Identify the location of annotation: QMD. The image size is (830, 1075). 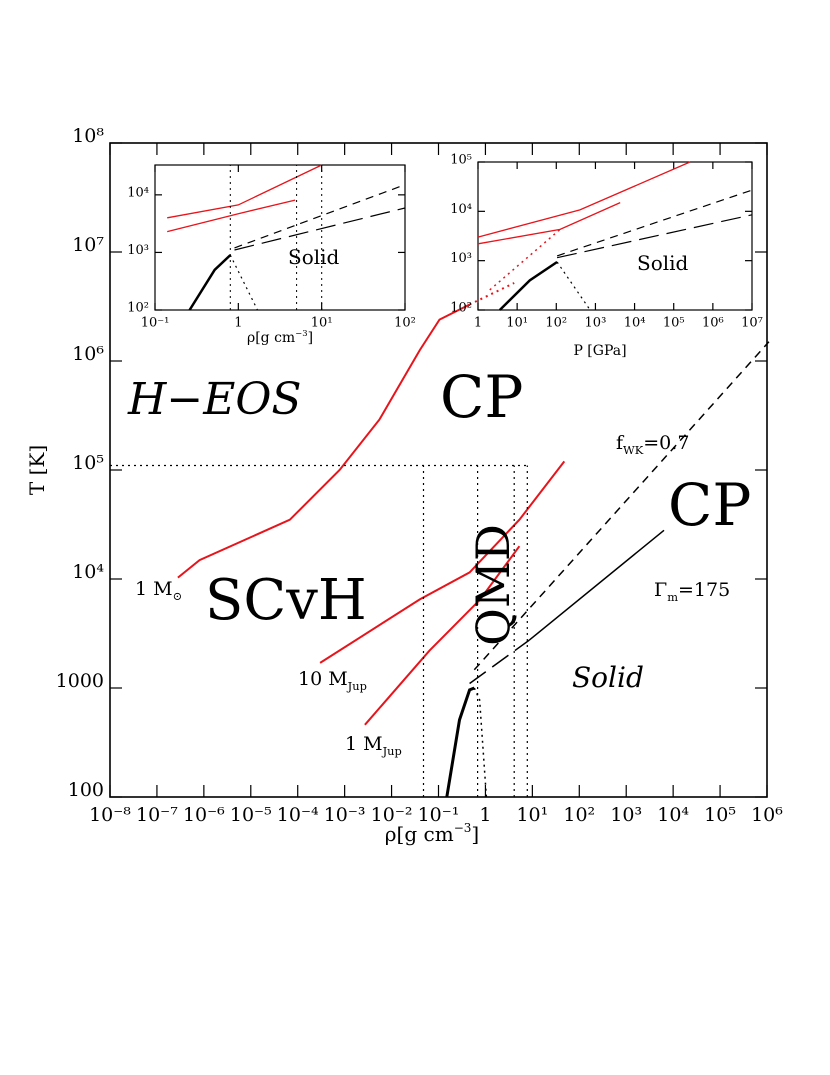
(493, 585).